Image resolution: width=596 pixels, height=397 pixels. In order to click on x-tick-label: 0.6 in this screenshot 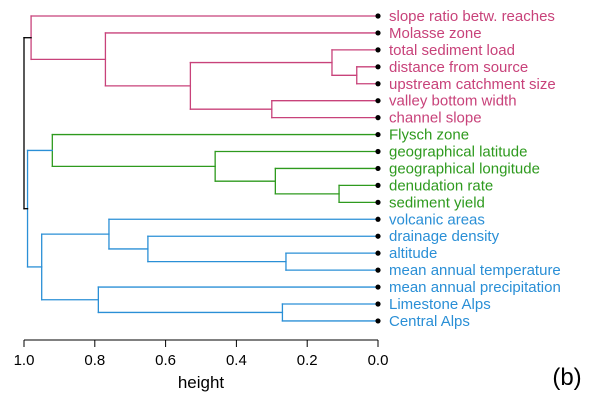, I will do `click(165, 360)`.